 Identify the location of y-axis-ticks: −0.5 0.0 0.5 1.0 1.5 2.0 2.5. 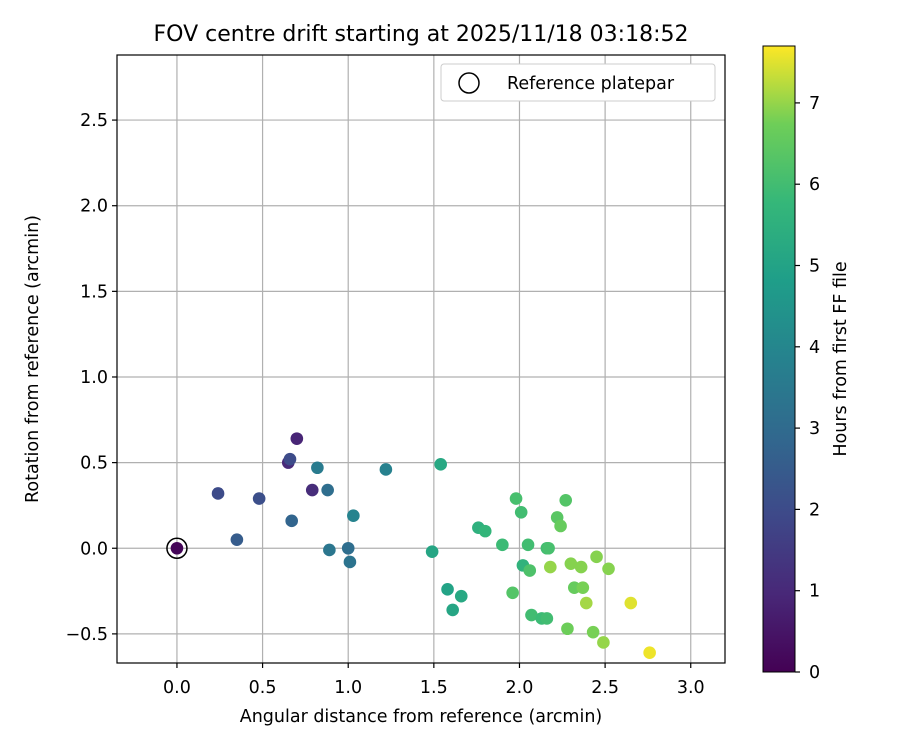
(91, 378).